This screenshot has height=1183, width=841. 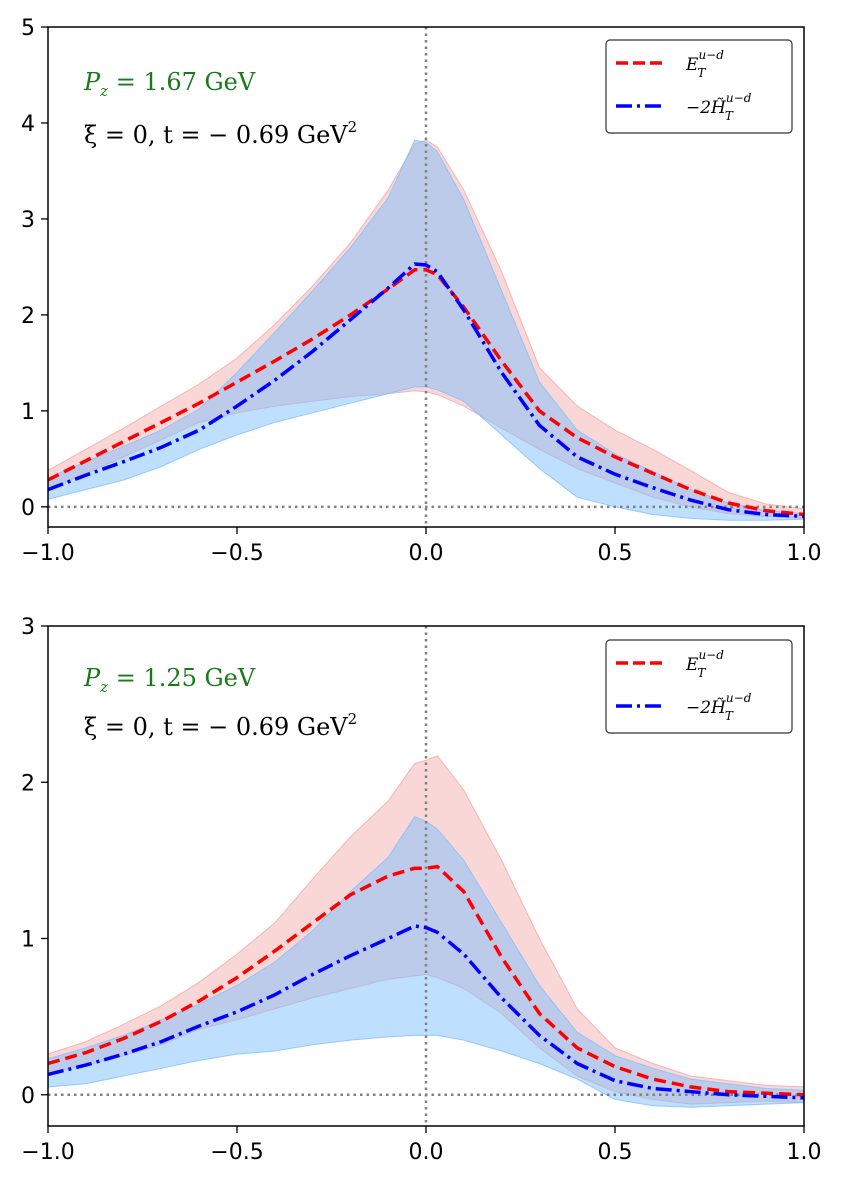 What do you see at coordinates (426, 1012) in the screenshot?
I see `blue-dashdot-series-line` at bounding box center [426, 1012].